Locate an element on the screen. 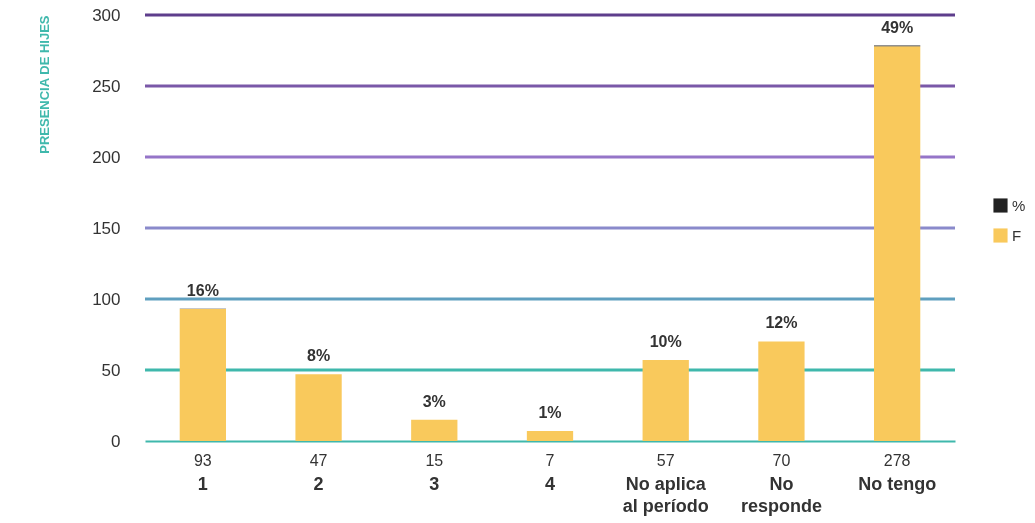  data-label: 7 is located at coordinates (550, 460).